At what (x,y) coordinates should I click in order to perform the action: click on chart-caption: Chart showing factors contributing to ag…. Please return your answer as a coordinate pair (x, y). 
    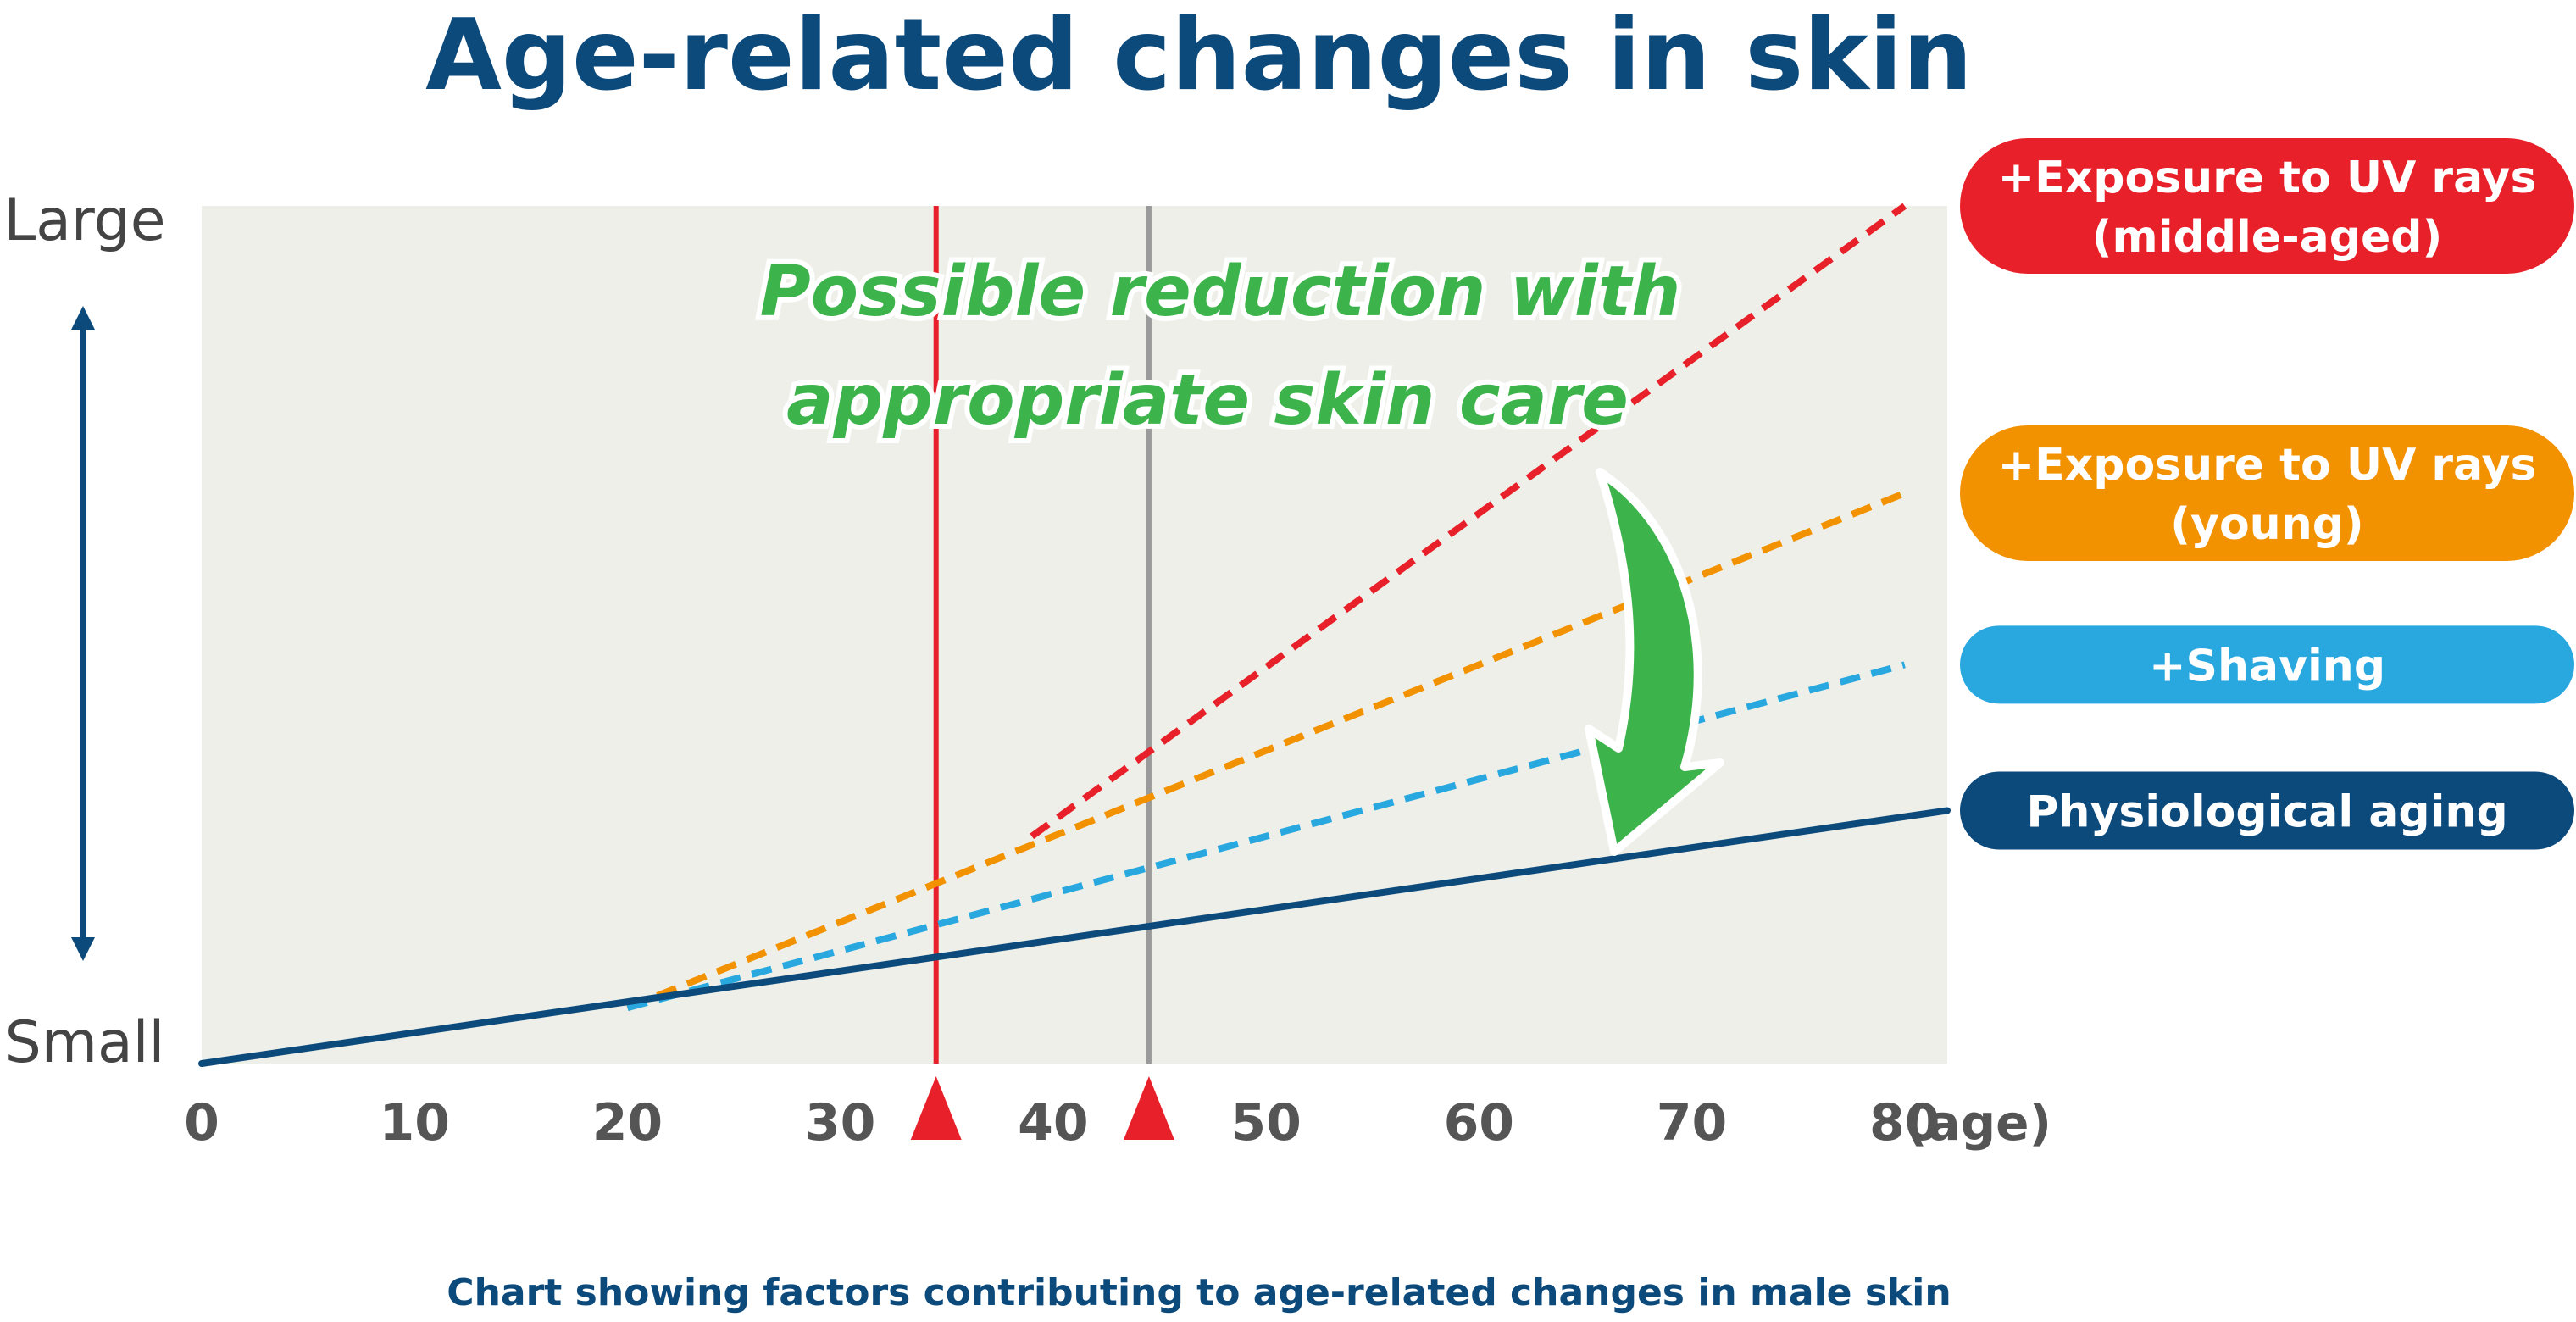
    Looking at the image, I should click on (1199, 1292).